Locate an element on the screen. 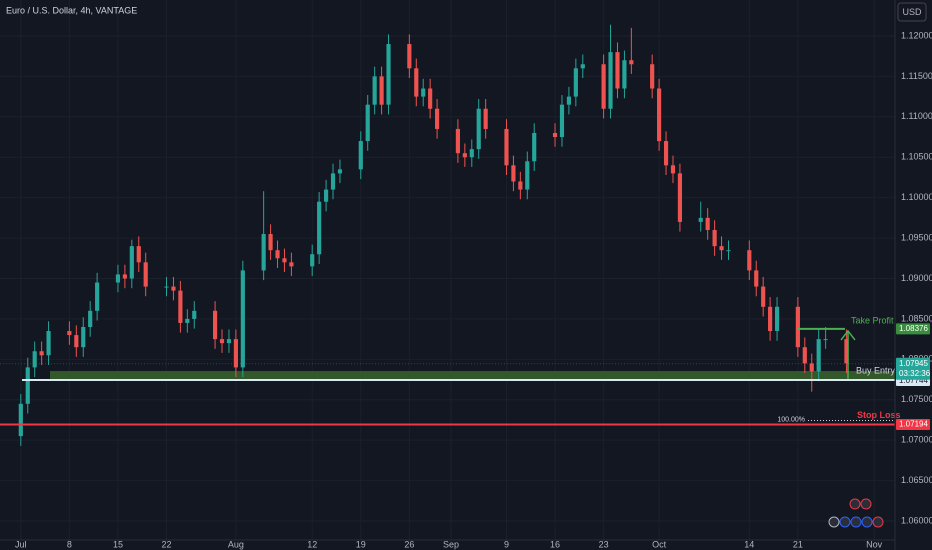 The width and height of the screenshot is (932, 550). x-tick-label: 23 is located at coordinates (604, 544).